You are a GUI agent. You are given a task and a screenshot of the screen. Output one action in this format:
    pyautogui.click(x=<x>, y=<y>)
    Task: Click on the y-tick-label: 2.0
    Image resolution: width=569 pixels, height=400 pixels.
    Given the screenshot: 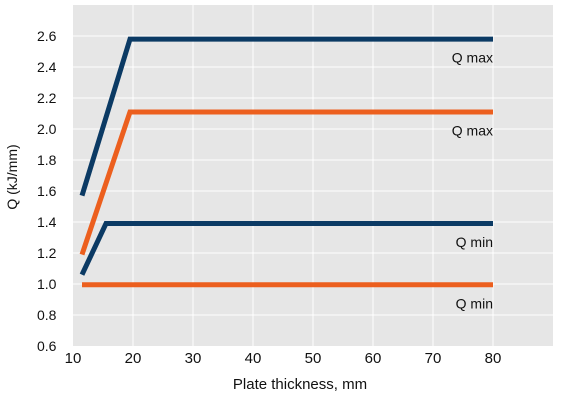 What is the action you would take?
    pyautogui.click(x=47, y=129)
    